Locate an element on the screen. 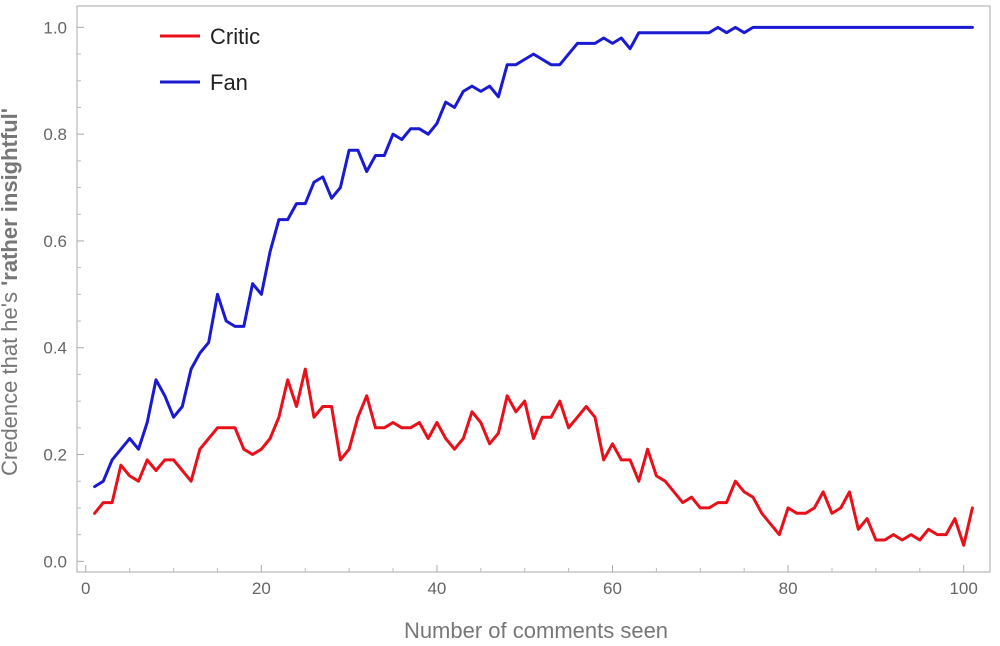  y-axis-label-bold: 'rather insightful' is located at coordinates (11, 197).